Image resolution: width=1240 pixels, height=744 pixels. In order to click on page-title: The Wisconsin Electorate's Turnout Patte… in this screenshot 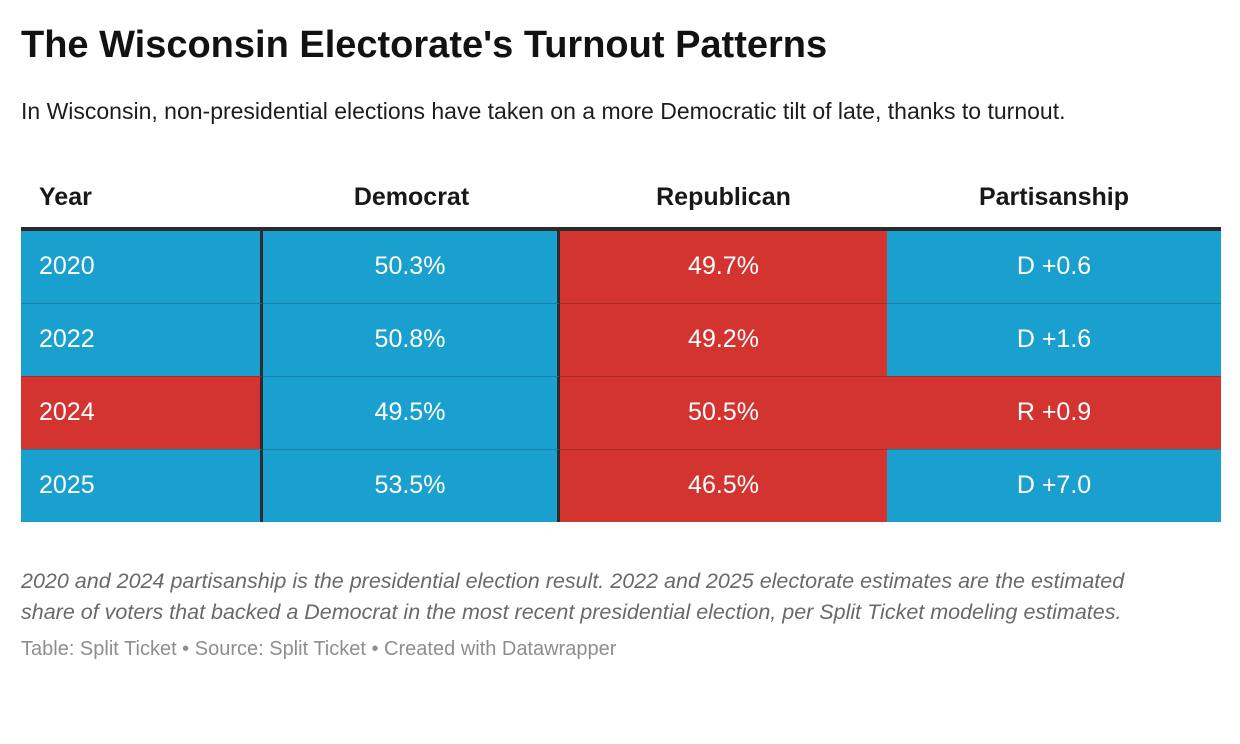, I will do `click(424, 45)`.